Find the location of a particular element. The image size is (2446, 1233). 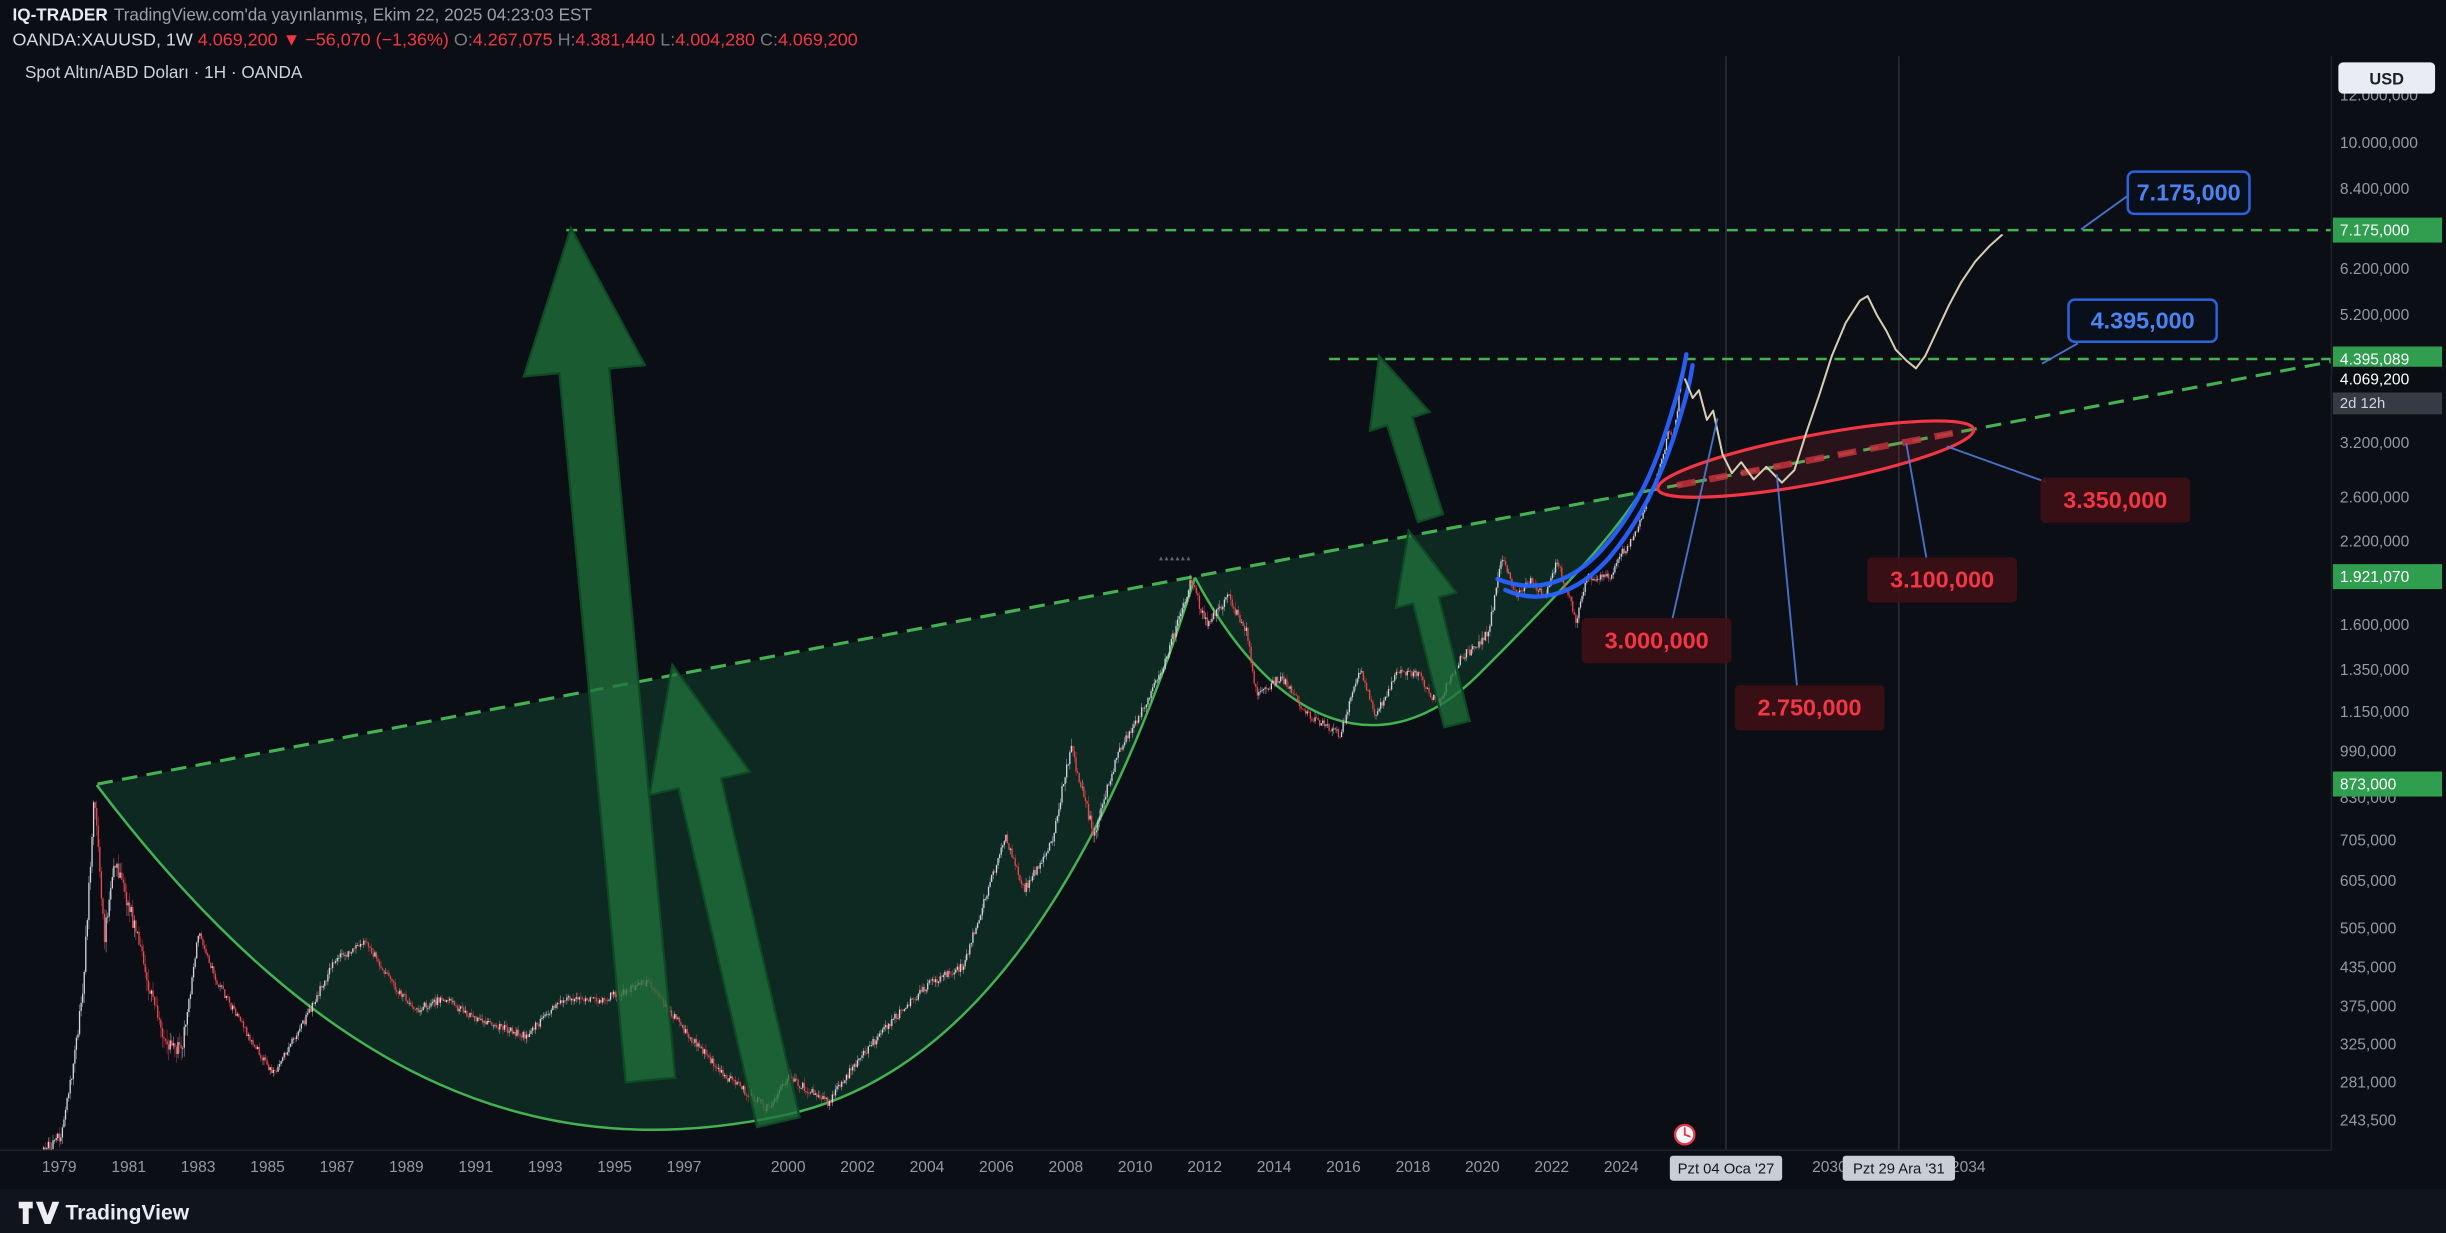

target-price-label-7175: 7.175,000 is located at coordinates (2188, 193).